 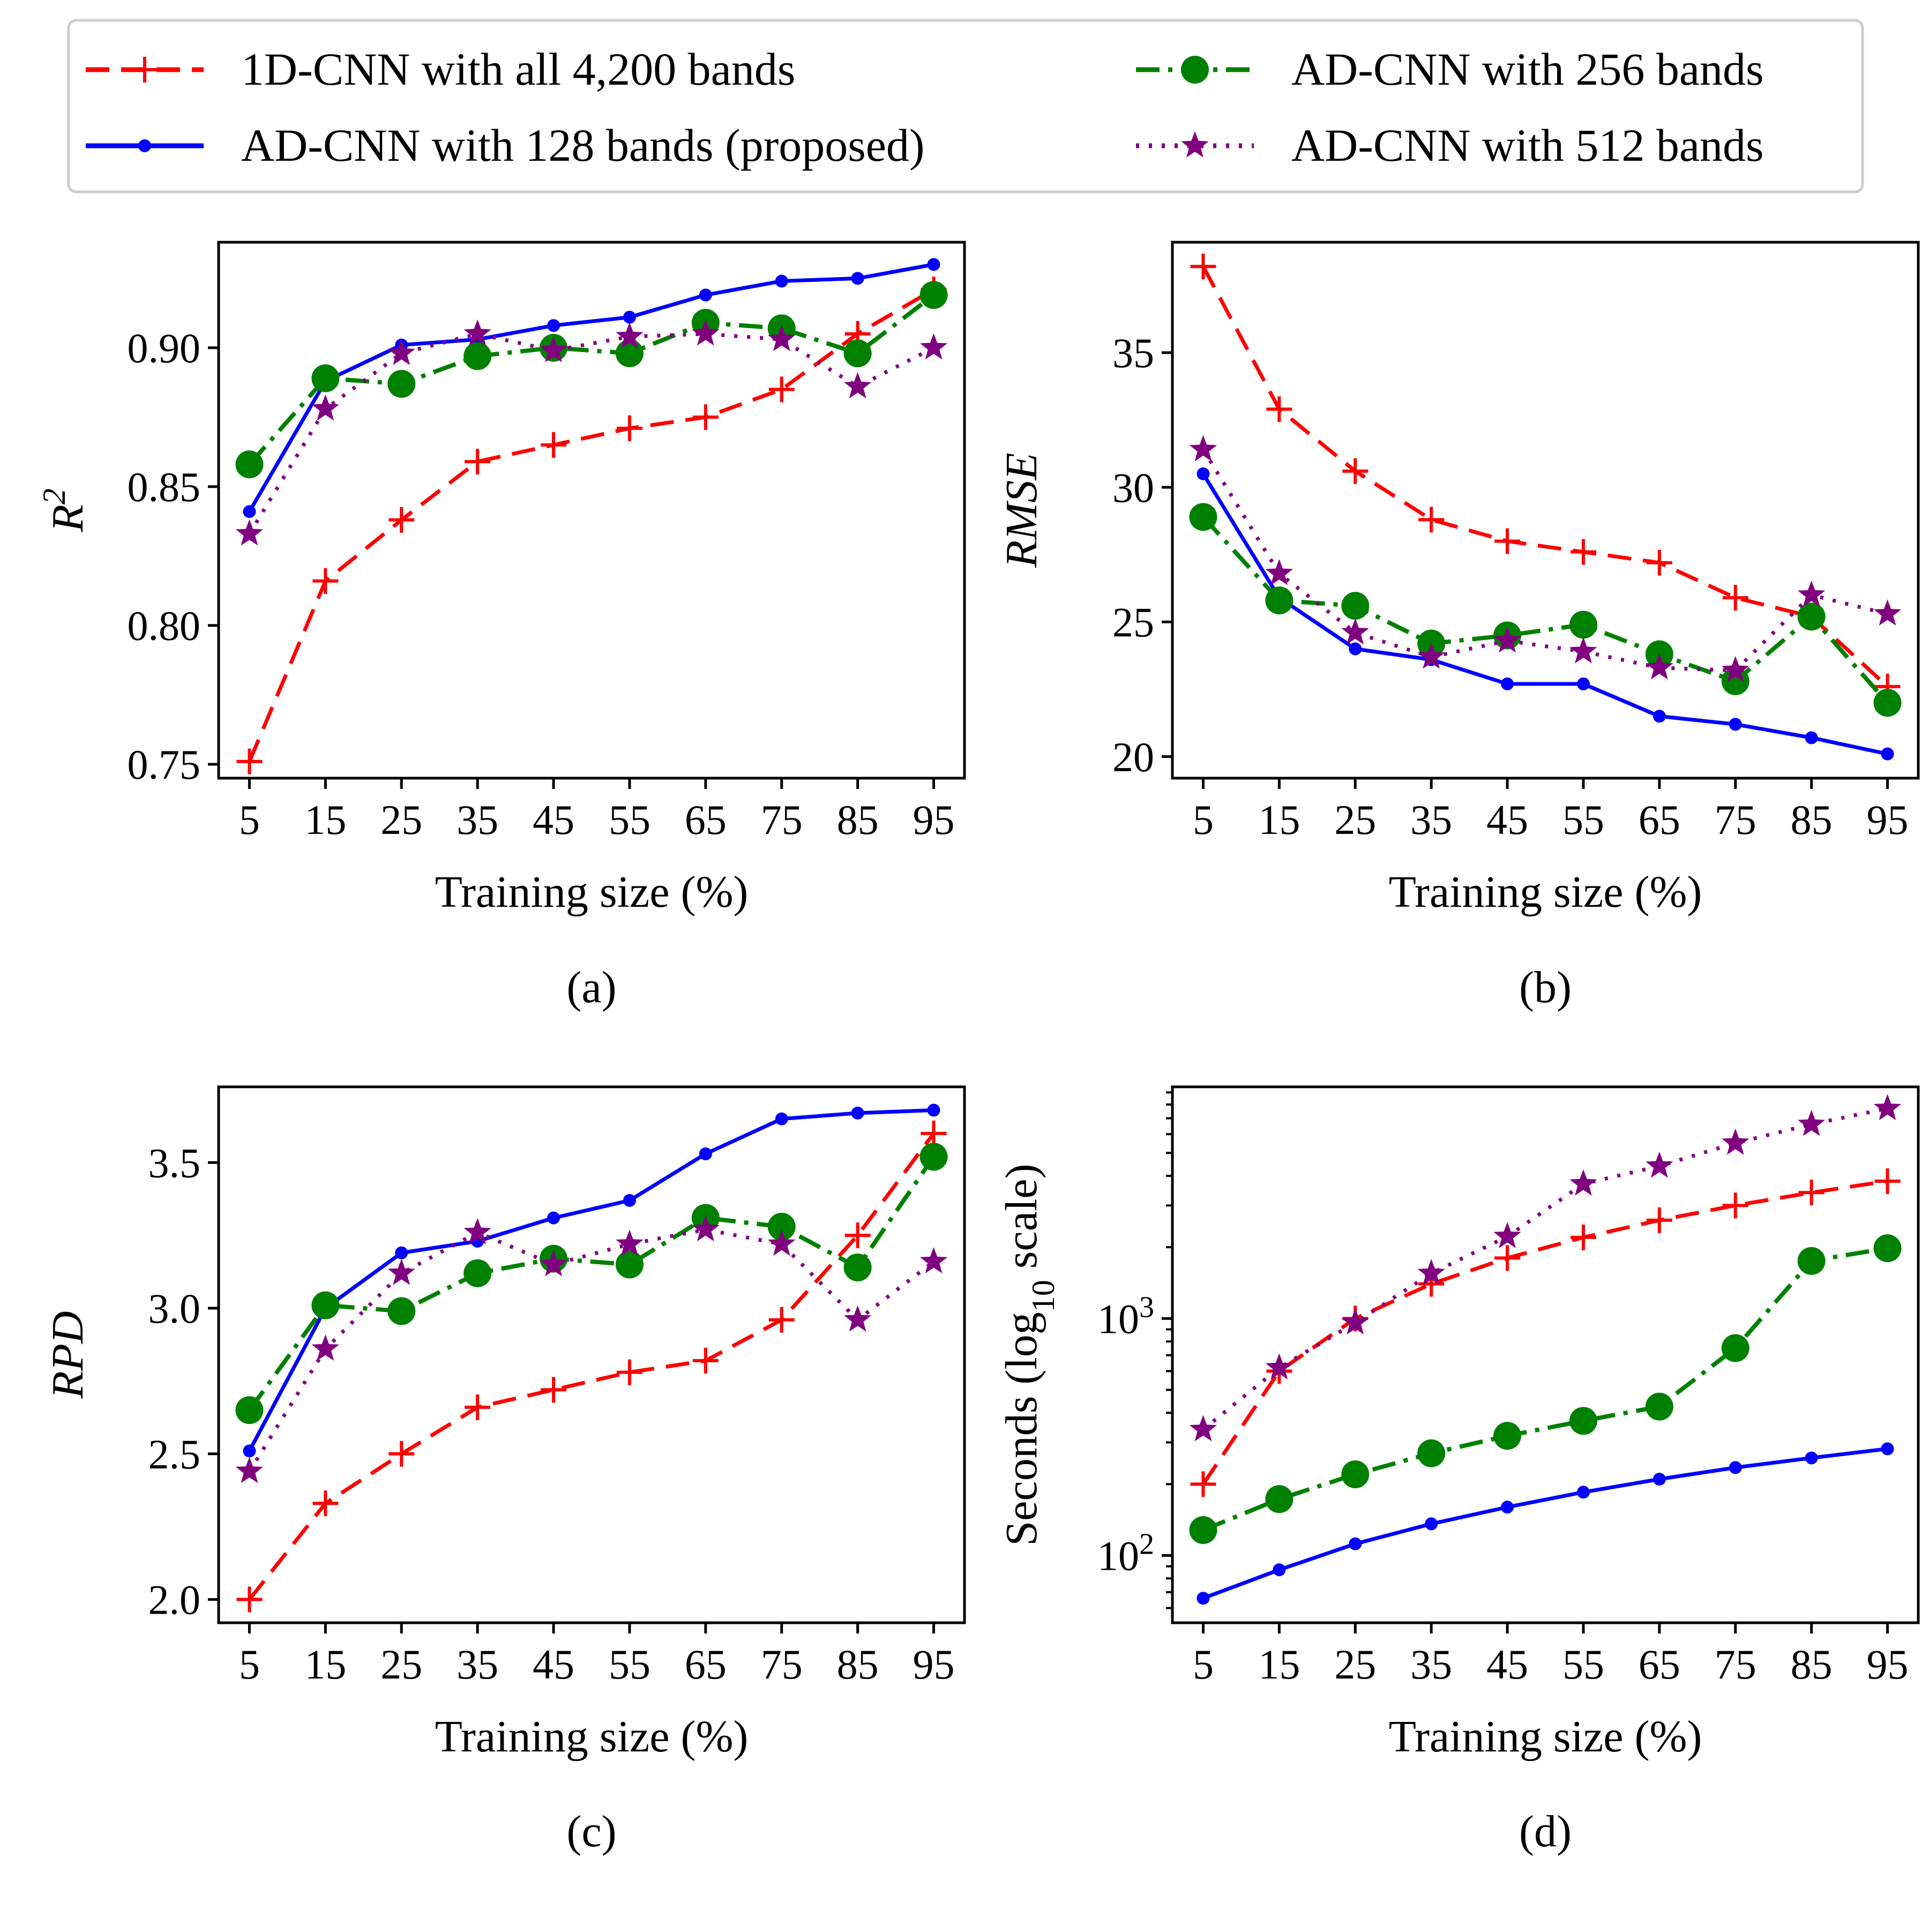 I want to click on plot-area, so click(x=1546, y=1349).